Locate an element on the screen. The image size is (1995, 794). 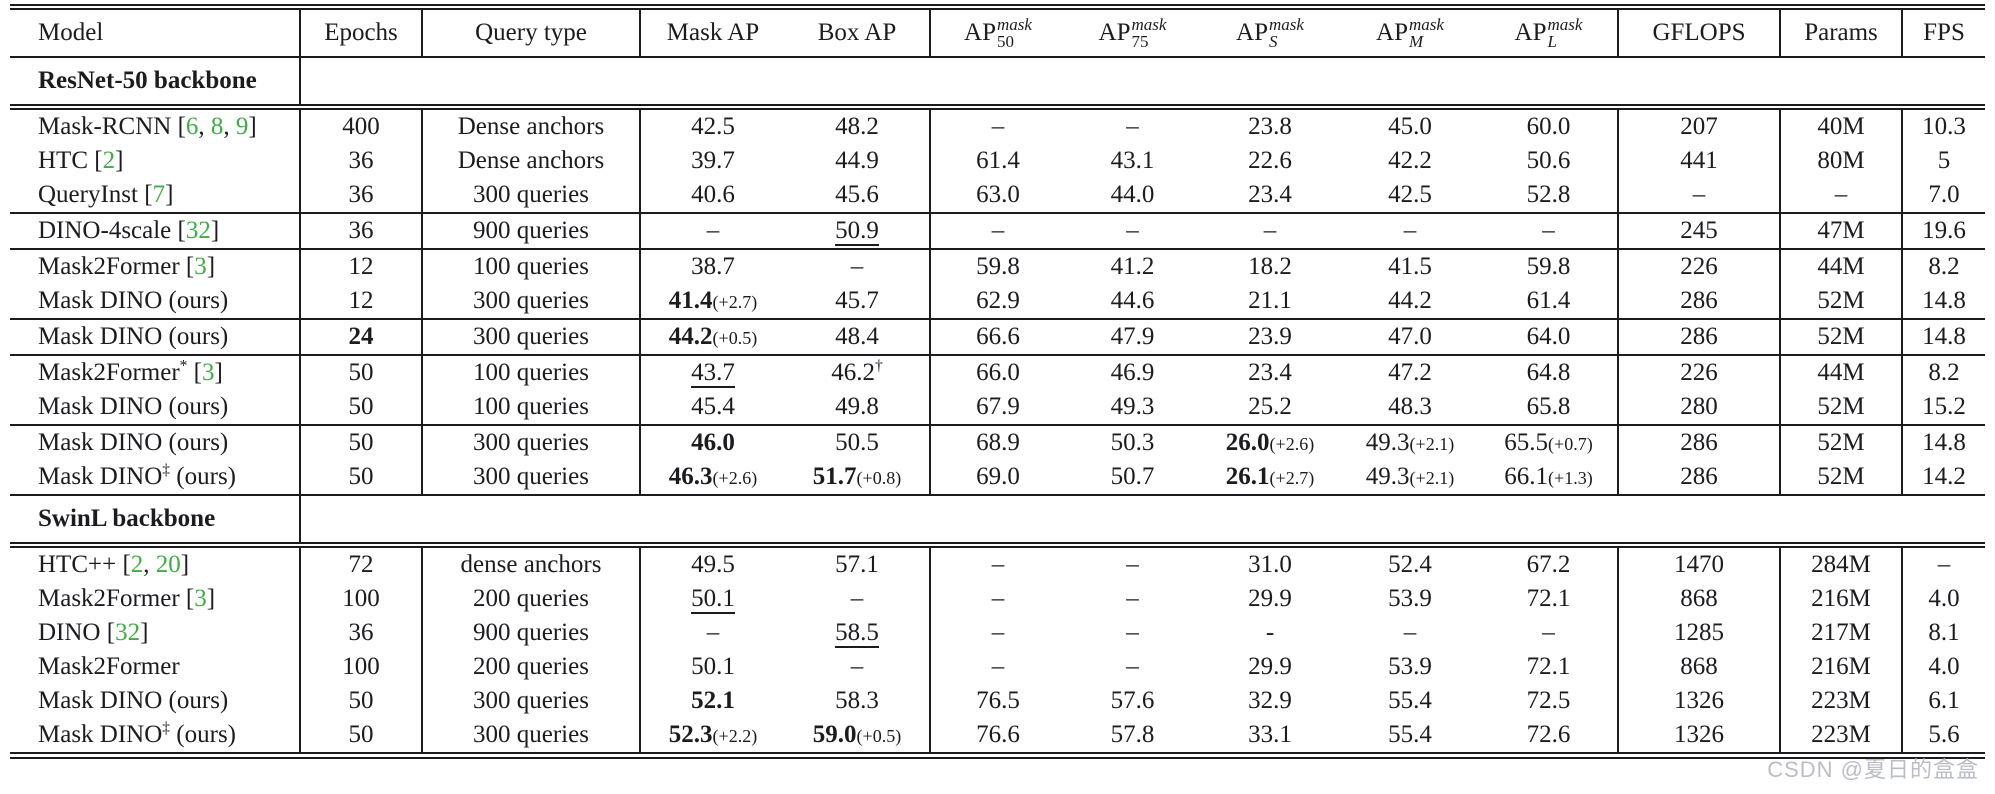
metric-value: 50.1 is located at coordinates (713, 666).